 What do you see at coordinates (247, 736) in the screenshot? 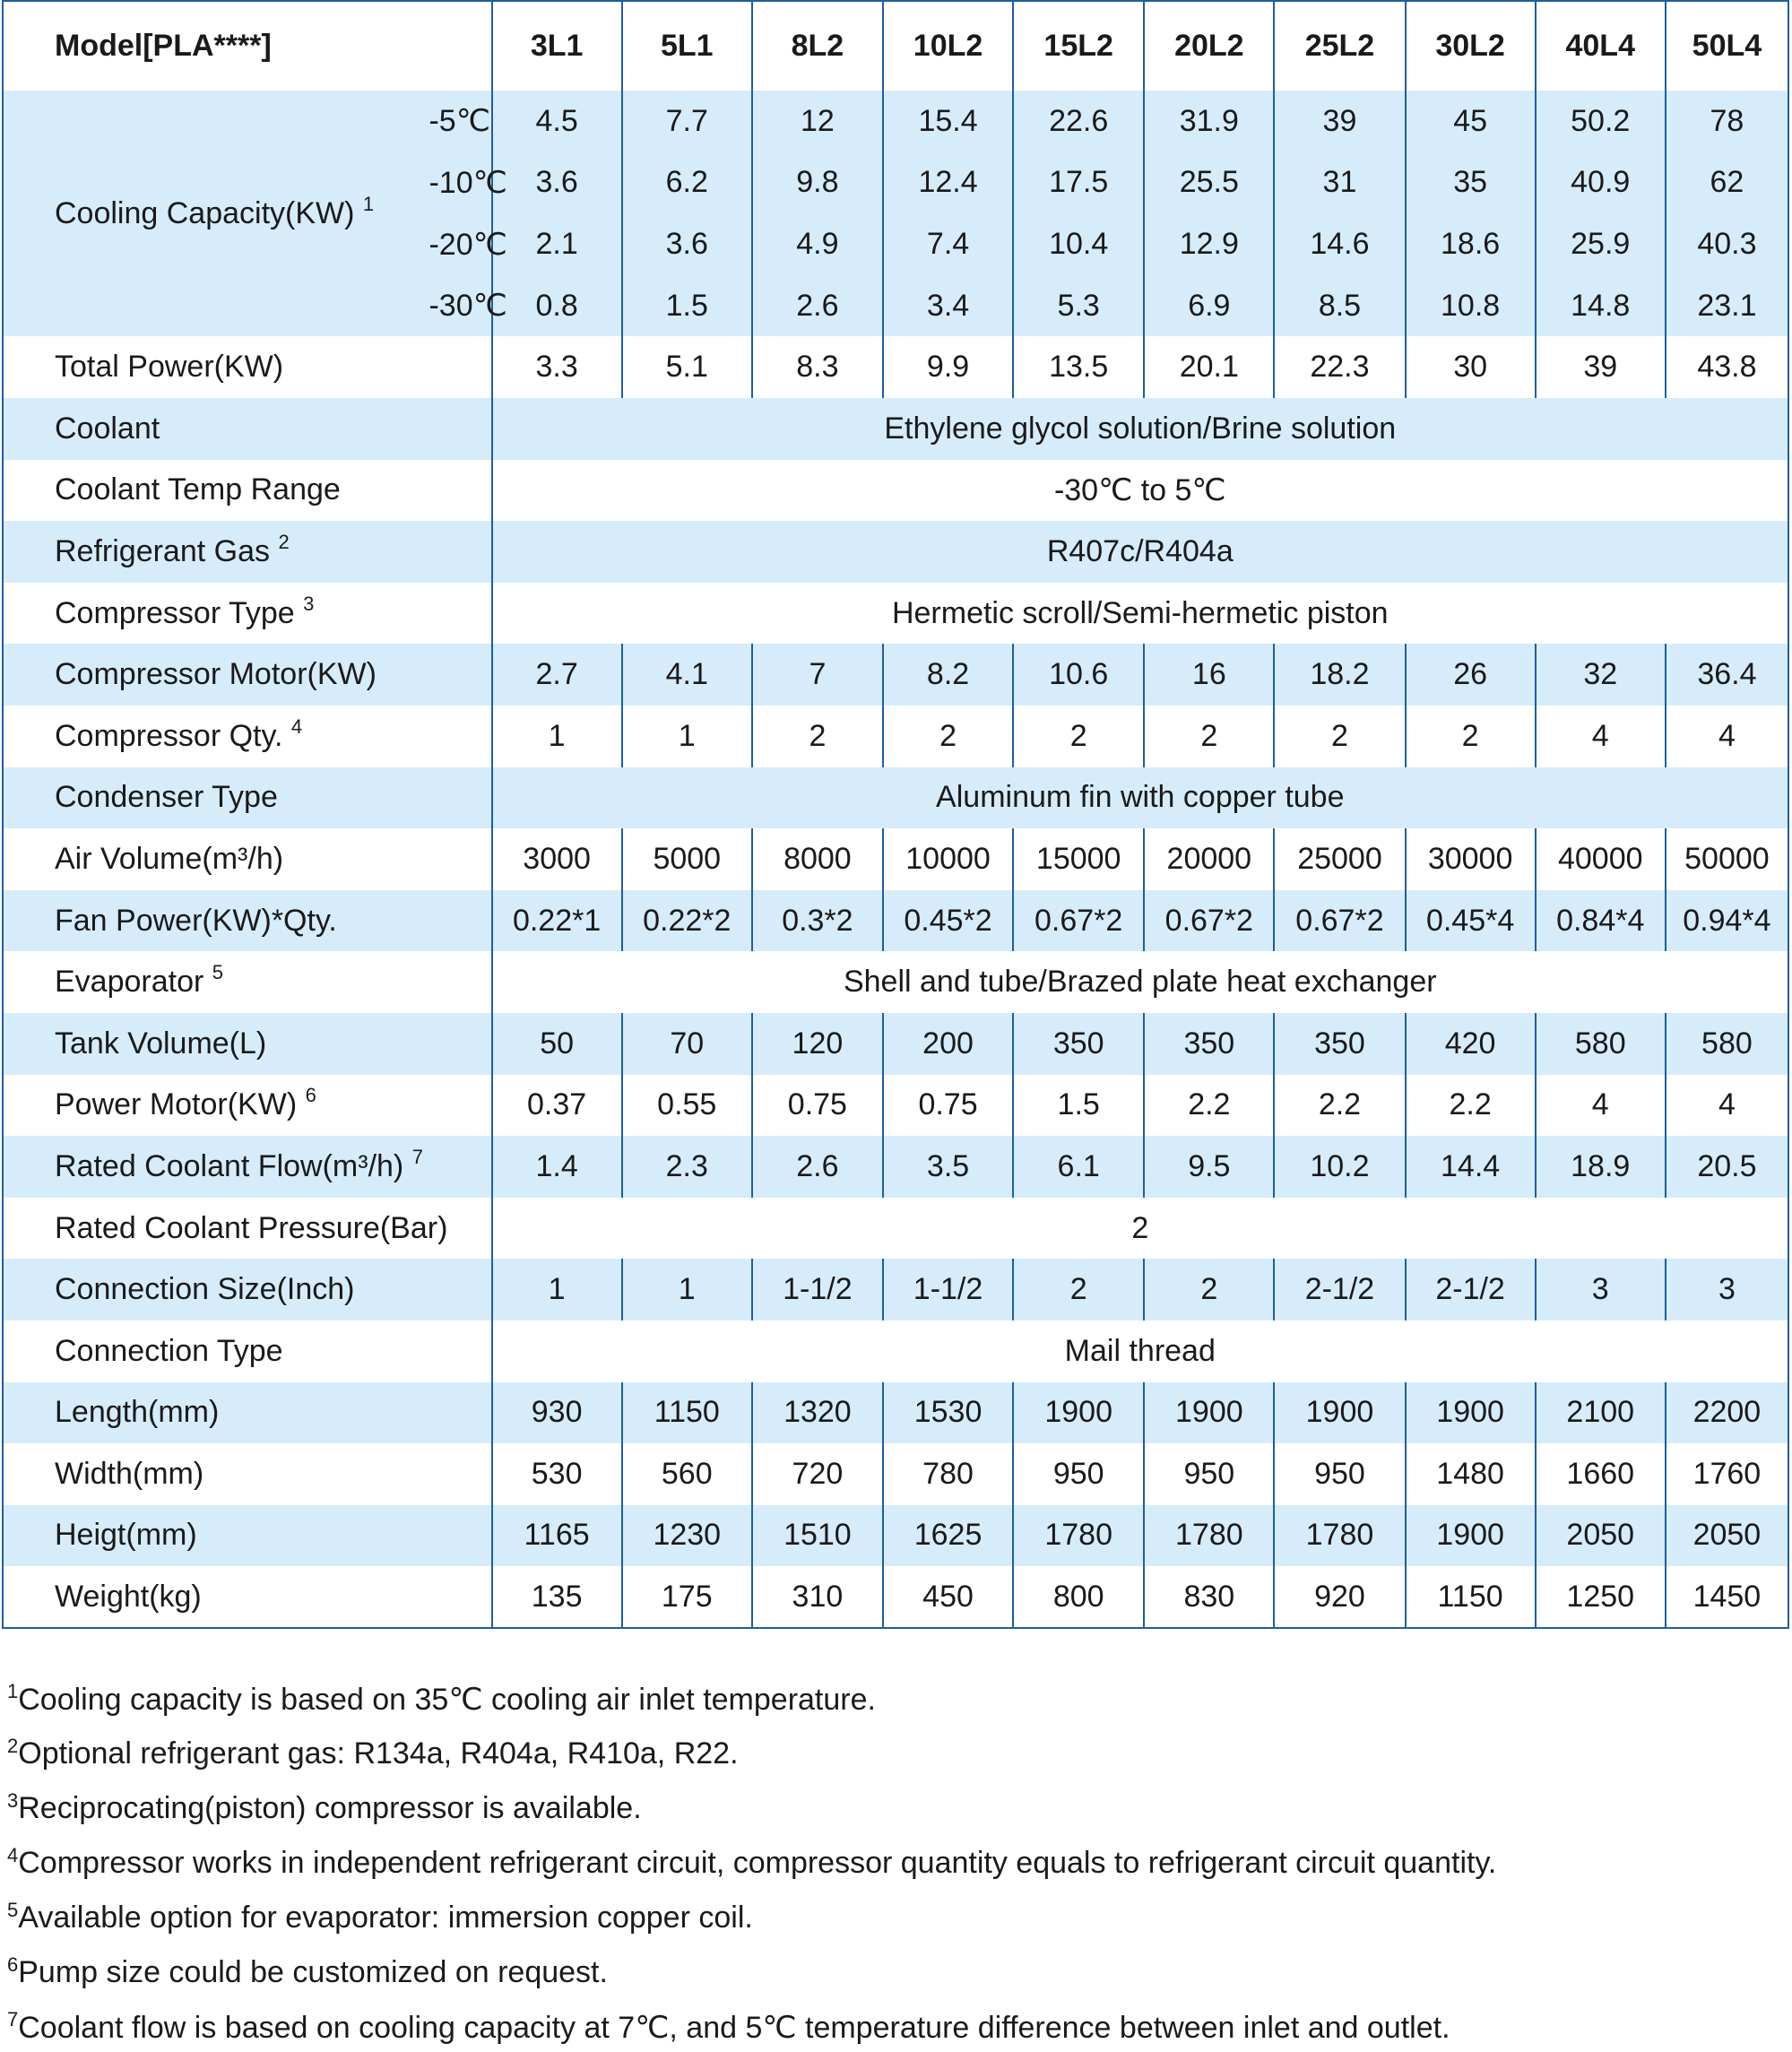
I see `compressor-qty-label: Compressor Qty. 4` at bounding box center [247, 736].